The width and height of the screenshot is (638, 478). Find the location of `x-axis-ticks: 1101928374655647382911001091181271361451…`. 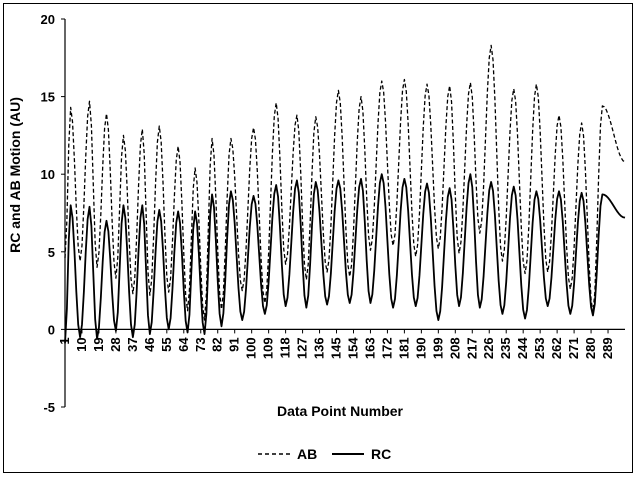

x-axis-ticks: 1101928374655647382911001091181271361451… is located at coordinates (336, 344).